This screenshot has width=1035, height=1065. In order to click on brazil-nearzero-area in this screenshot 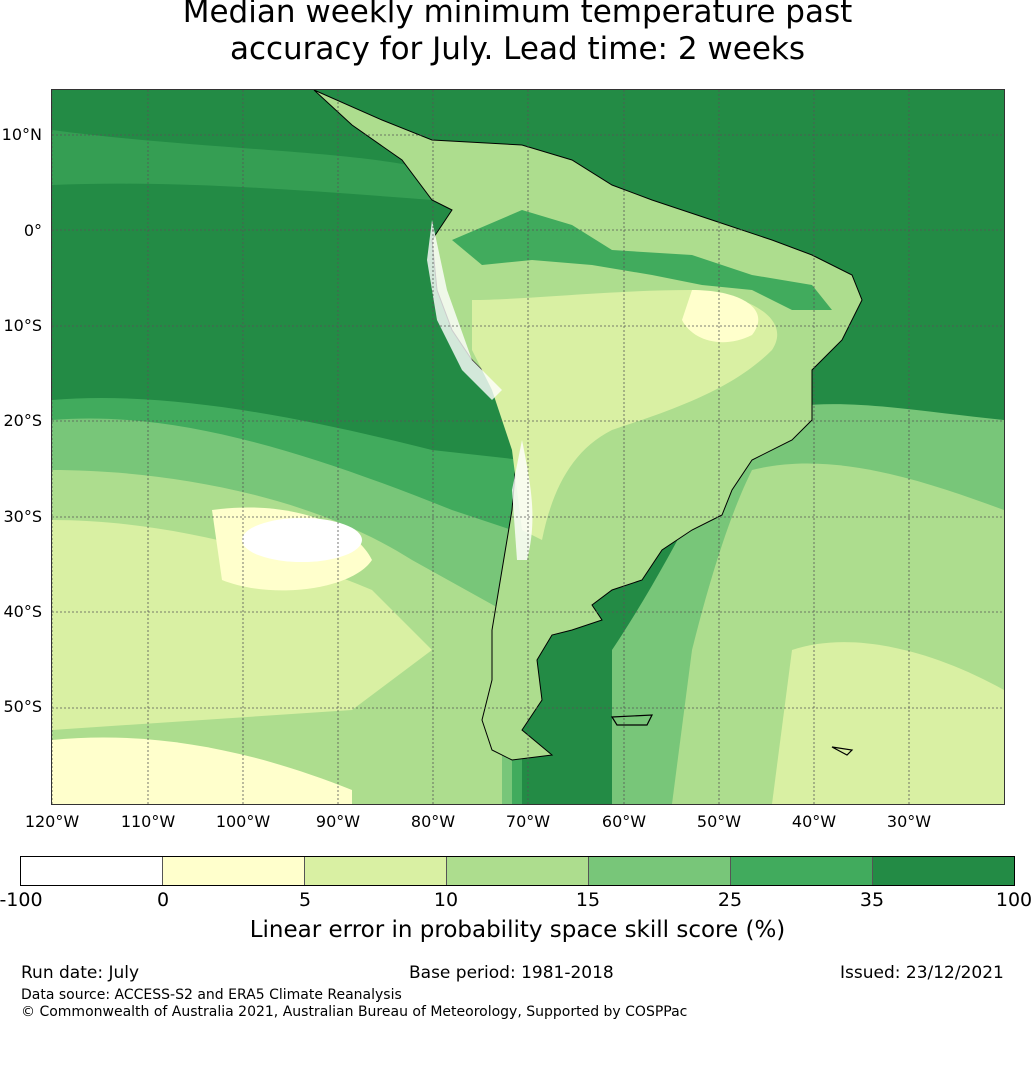, I will do `click(720, 316)`.